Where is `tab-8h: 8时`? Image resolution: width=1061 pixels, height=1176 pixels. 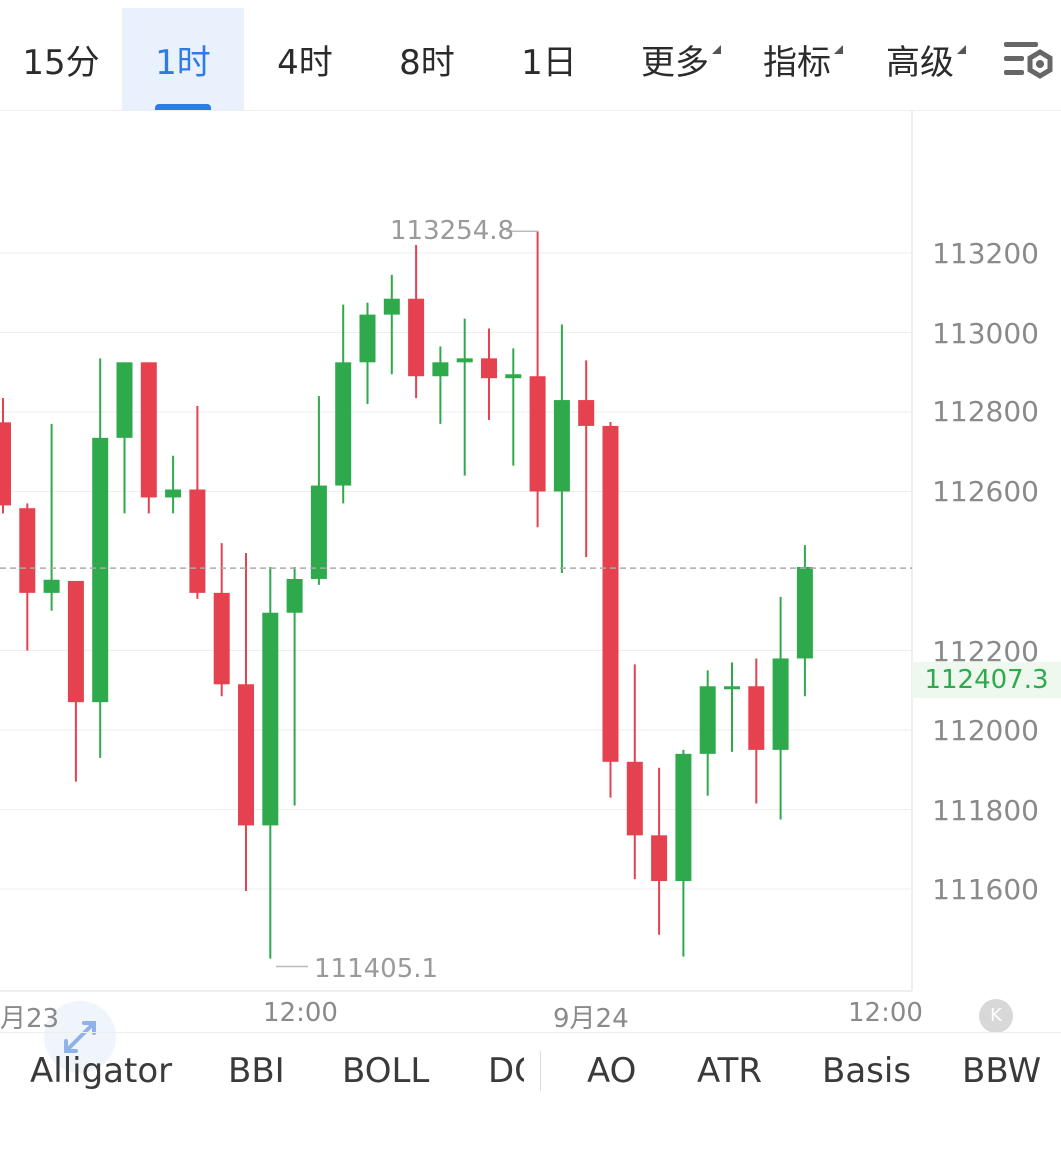 tab-8h: 8时 is located at coordinates (427, 59).